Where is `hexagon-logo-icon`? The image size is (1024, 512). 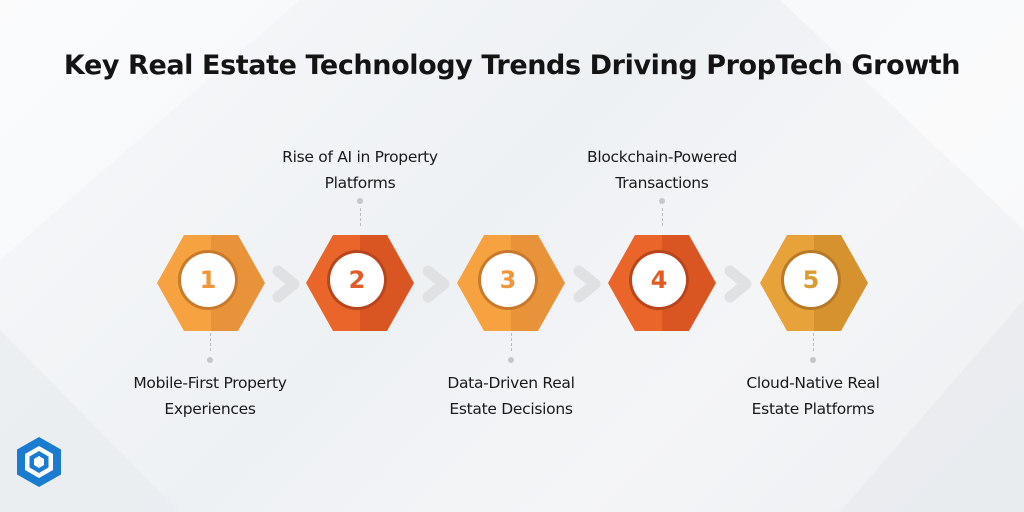
hexagon-logo-icon is located at coordinates (39, 462).